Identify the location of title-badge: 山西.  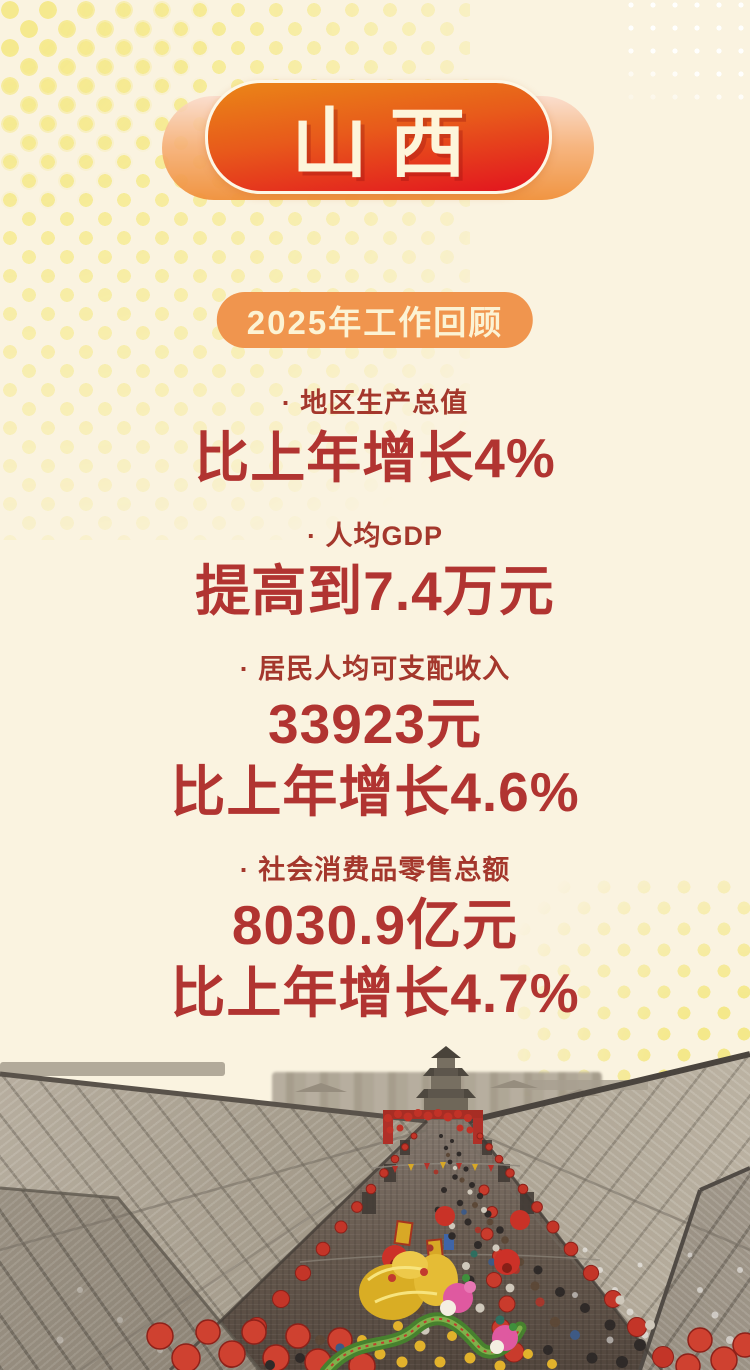
(378, 137).